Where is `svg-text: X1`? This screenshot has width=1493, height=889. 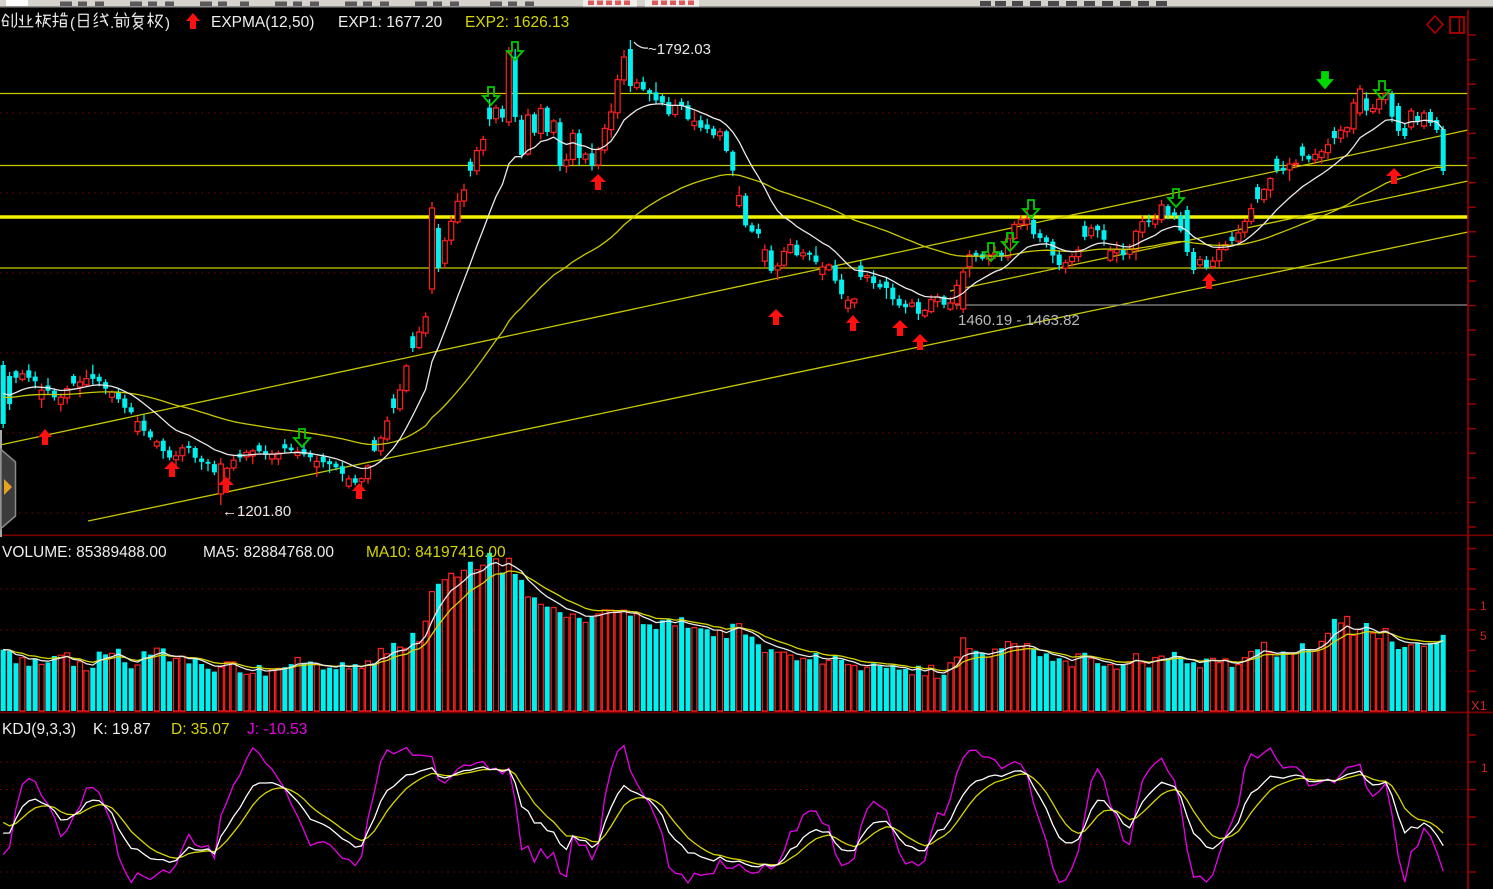 svg-text: X1 is located at coordinates (1479, 705).